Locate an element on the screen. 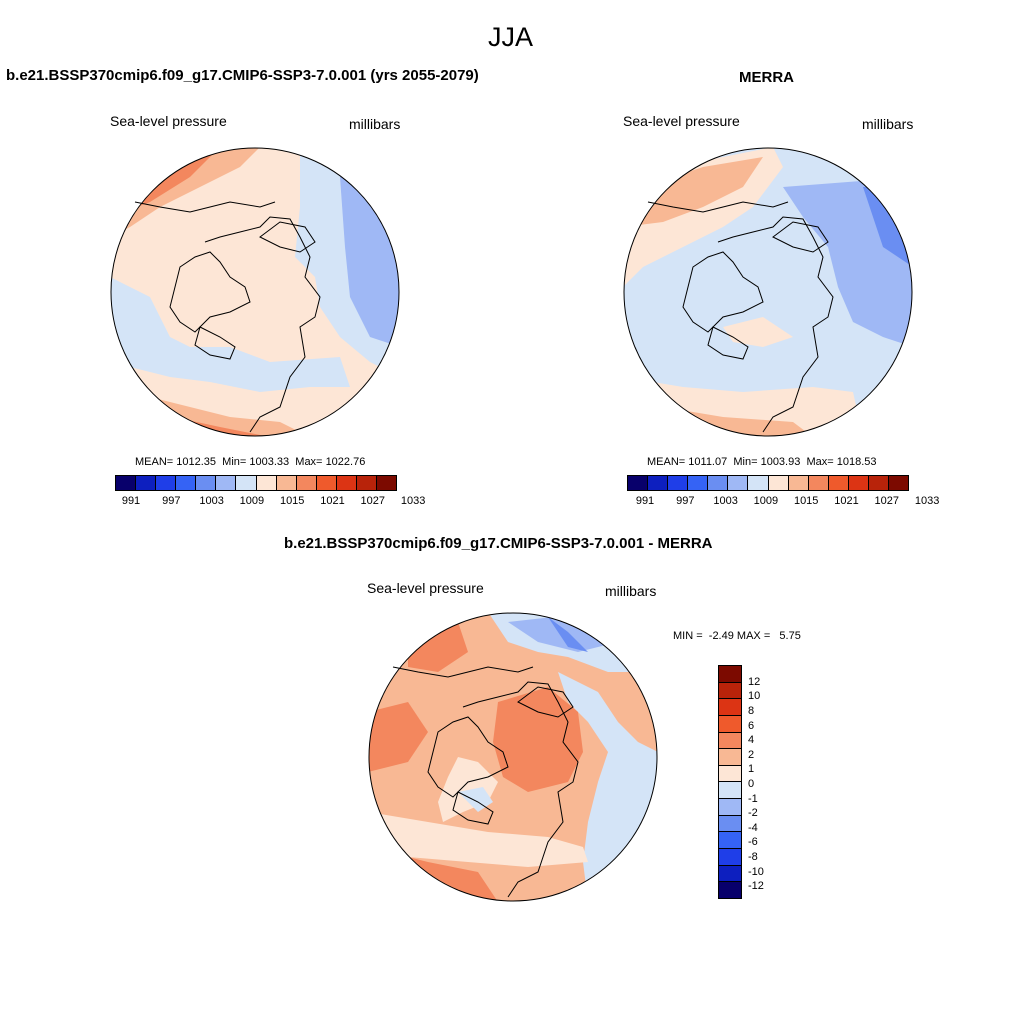 The height and width of the screenshot is (1024, 1024). model-units-label: millibars is located at coordinates (375, 124).